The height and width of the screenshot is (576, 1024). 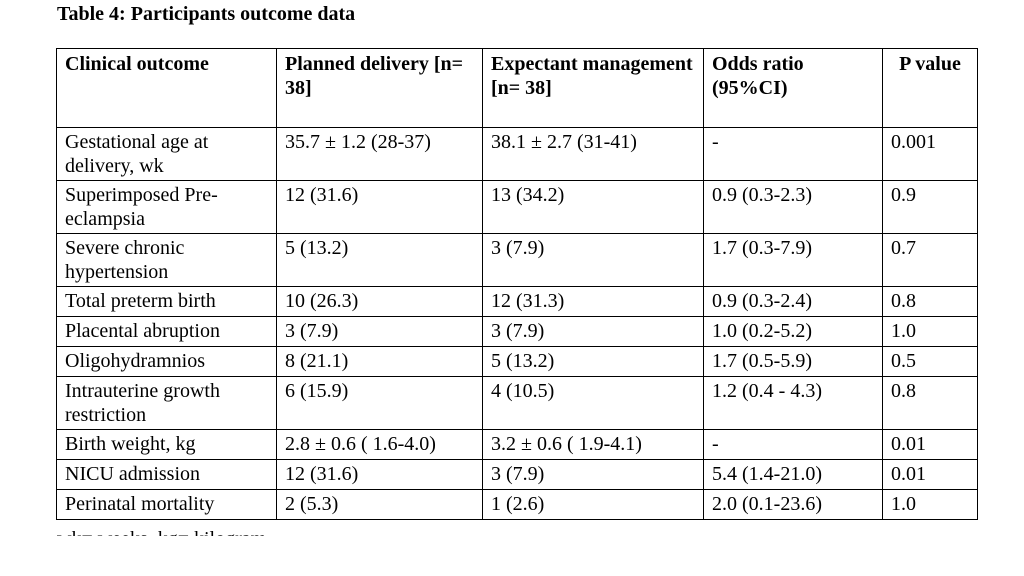 What do you see at coordinates (793, 207) in the screenshot?
I see `odds-ratio-cell: 0.9 (0.3-2.3)` at bounding box center [793, 207].